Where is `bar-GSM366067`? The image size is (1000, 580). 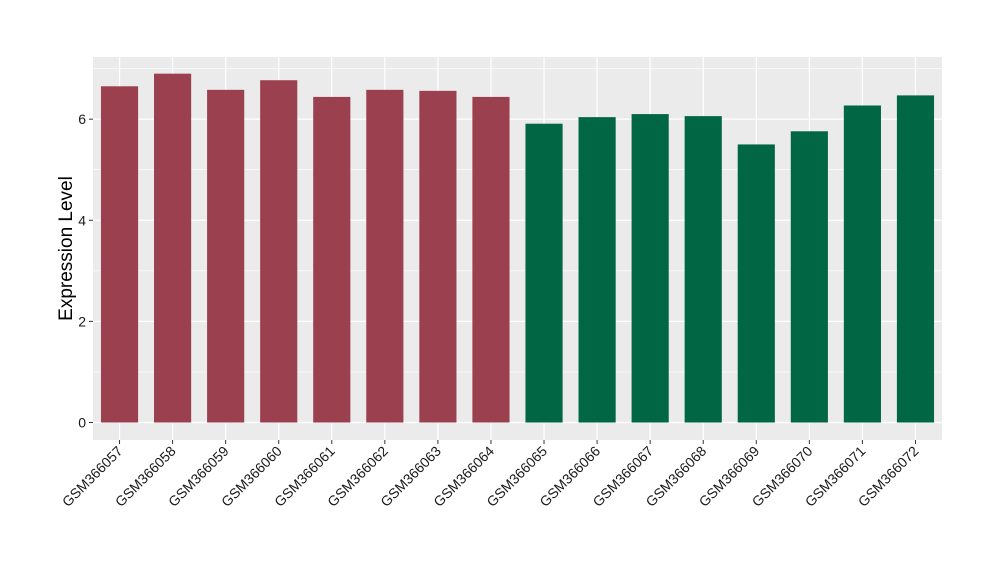 bar-GSM366067 is located at coordinates (650, 268).